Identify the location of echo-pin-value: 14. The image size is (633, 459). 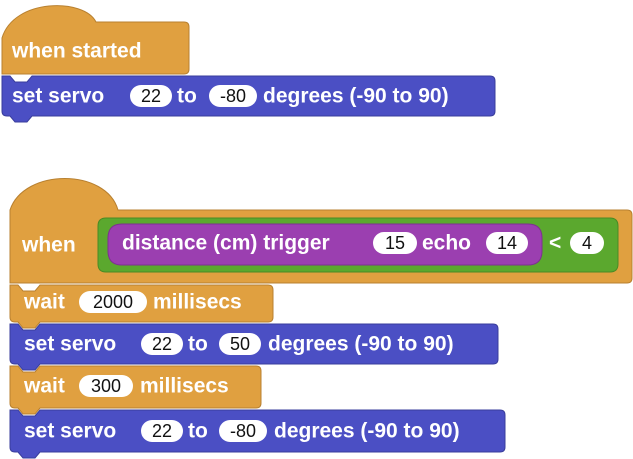
(507, 243).